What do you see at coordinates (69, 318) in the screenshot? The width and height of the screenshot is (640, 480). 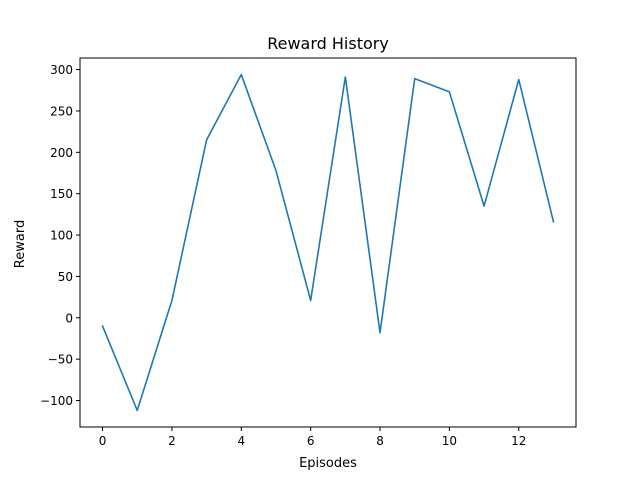 I see `y-tick-label: 0` at bounding box center [69, 318].